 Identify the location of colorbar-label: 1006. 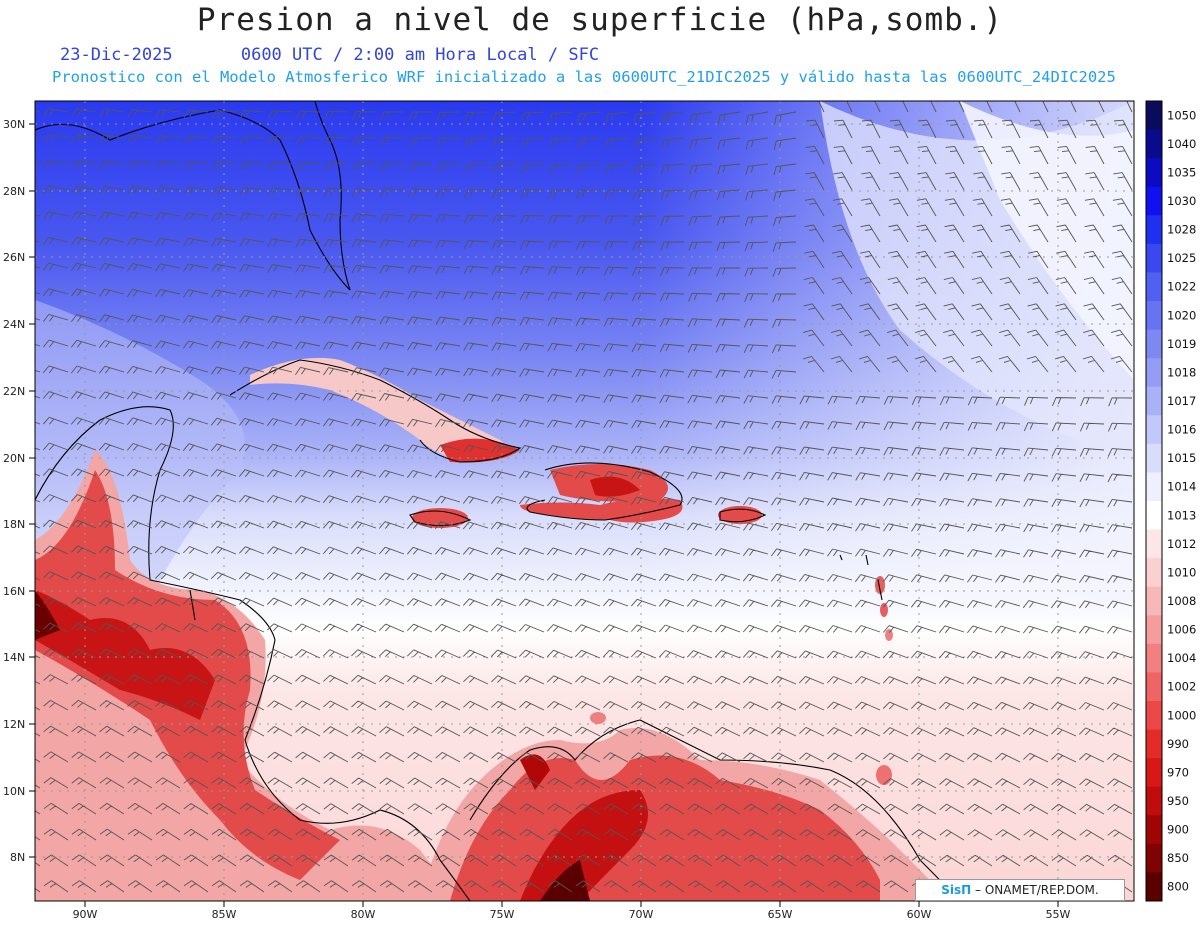
(1181, 630).